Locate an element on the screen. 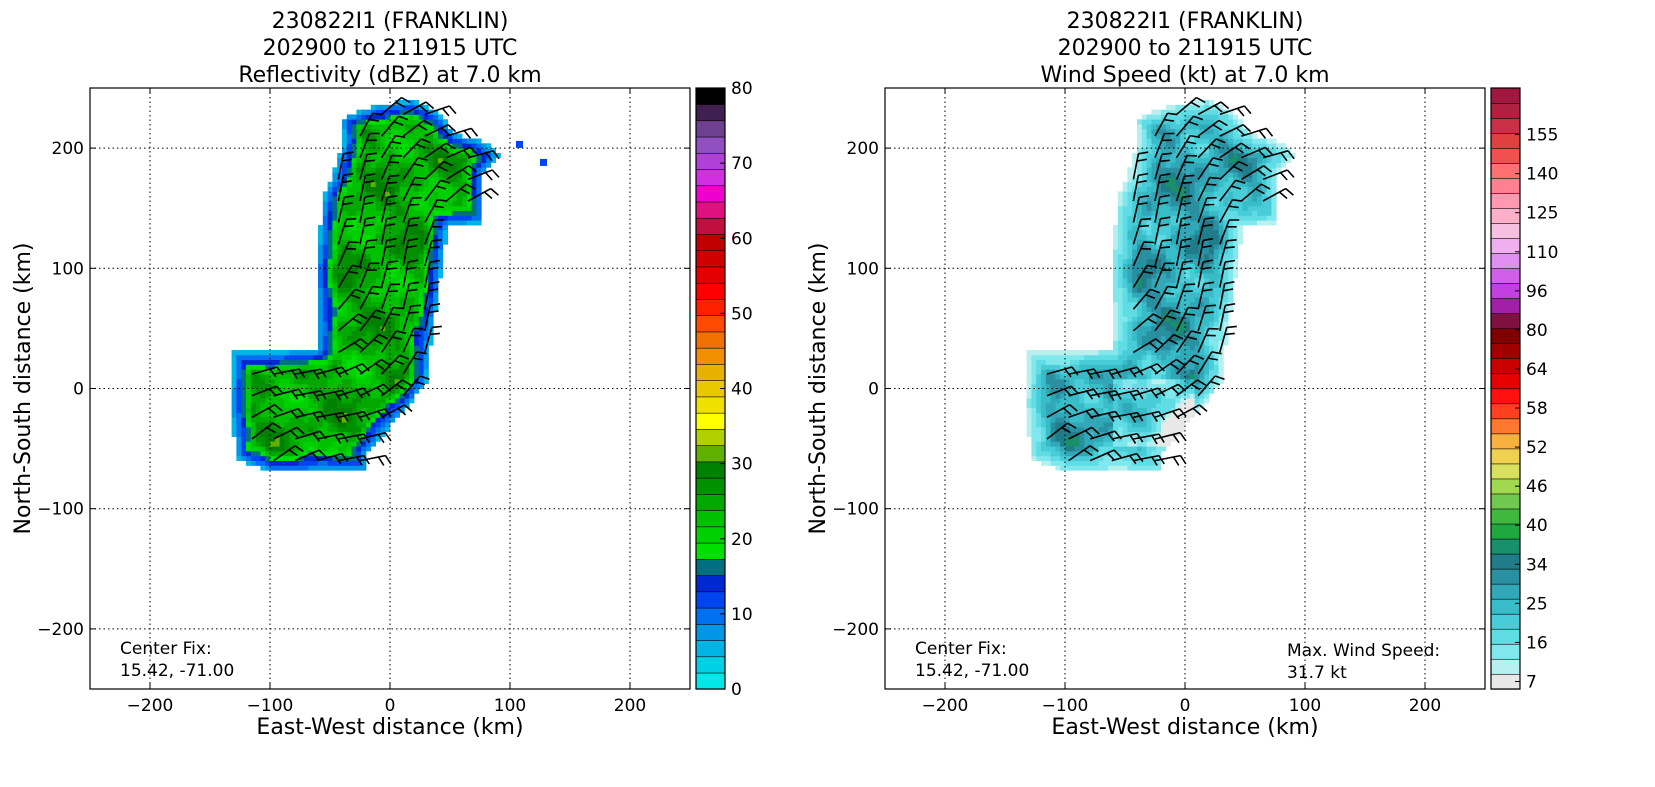 This screenshot has width=1655, height=787. colorbar-tick-label: 140 is located at coordinates (1542, 175).